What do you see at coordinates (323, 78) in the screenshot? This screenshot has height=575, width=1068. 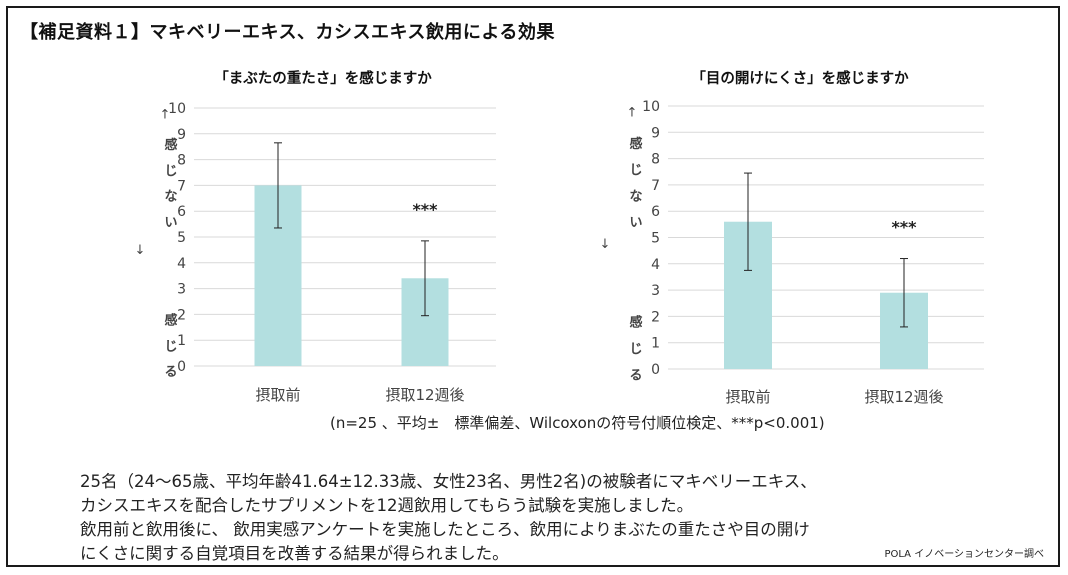 I see `chart-title: 「まぶたの重たさ」を感じますか` at bounding box center [323, 78].